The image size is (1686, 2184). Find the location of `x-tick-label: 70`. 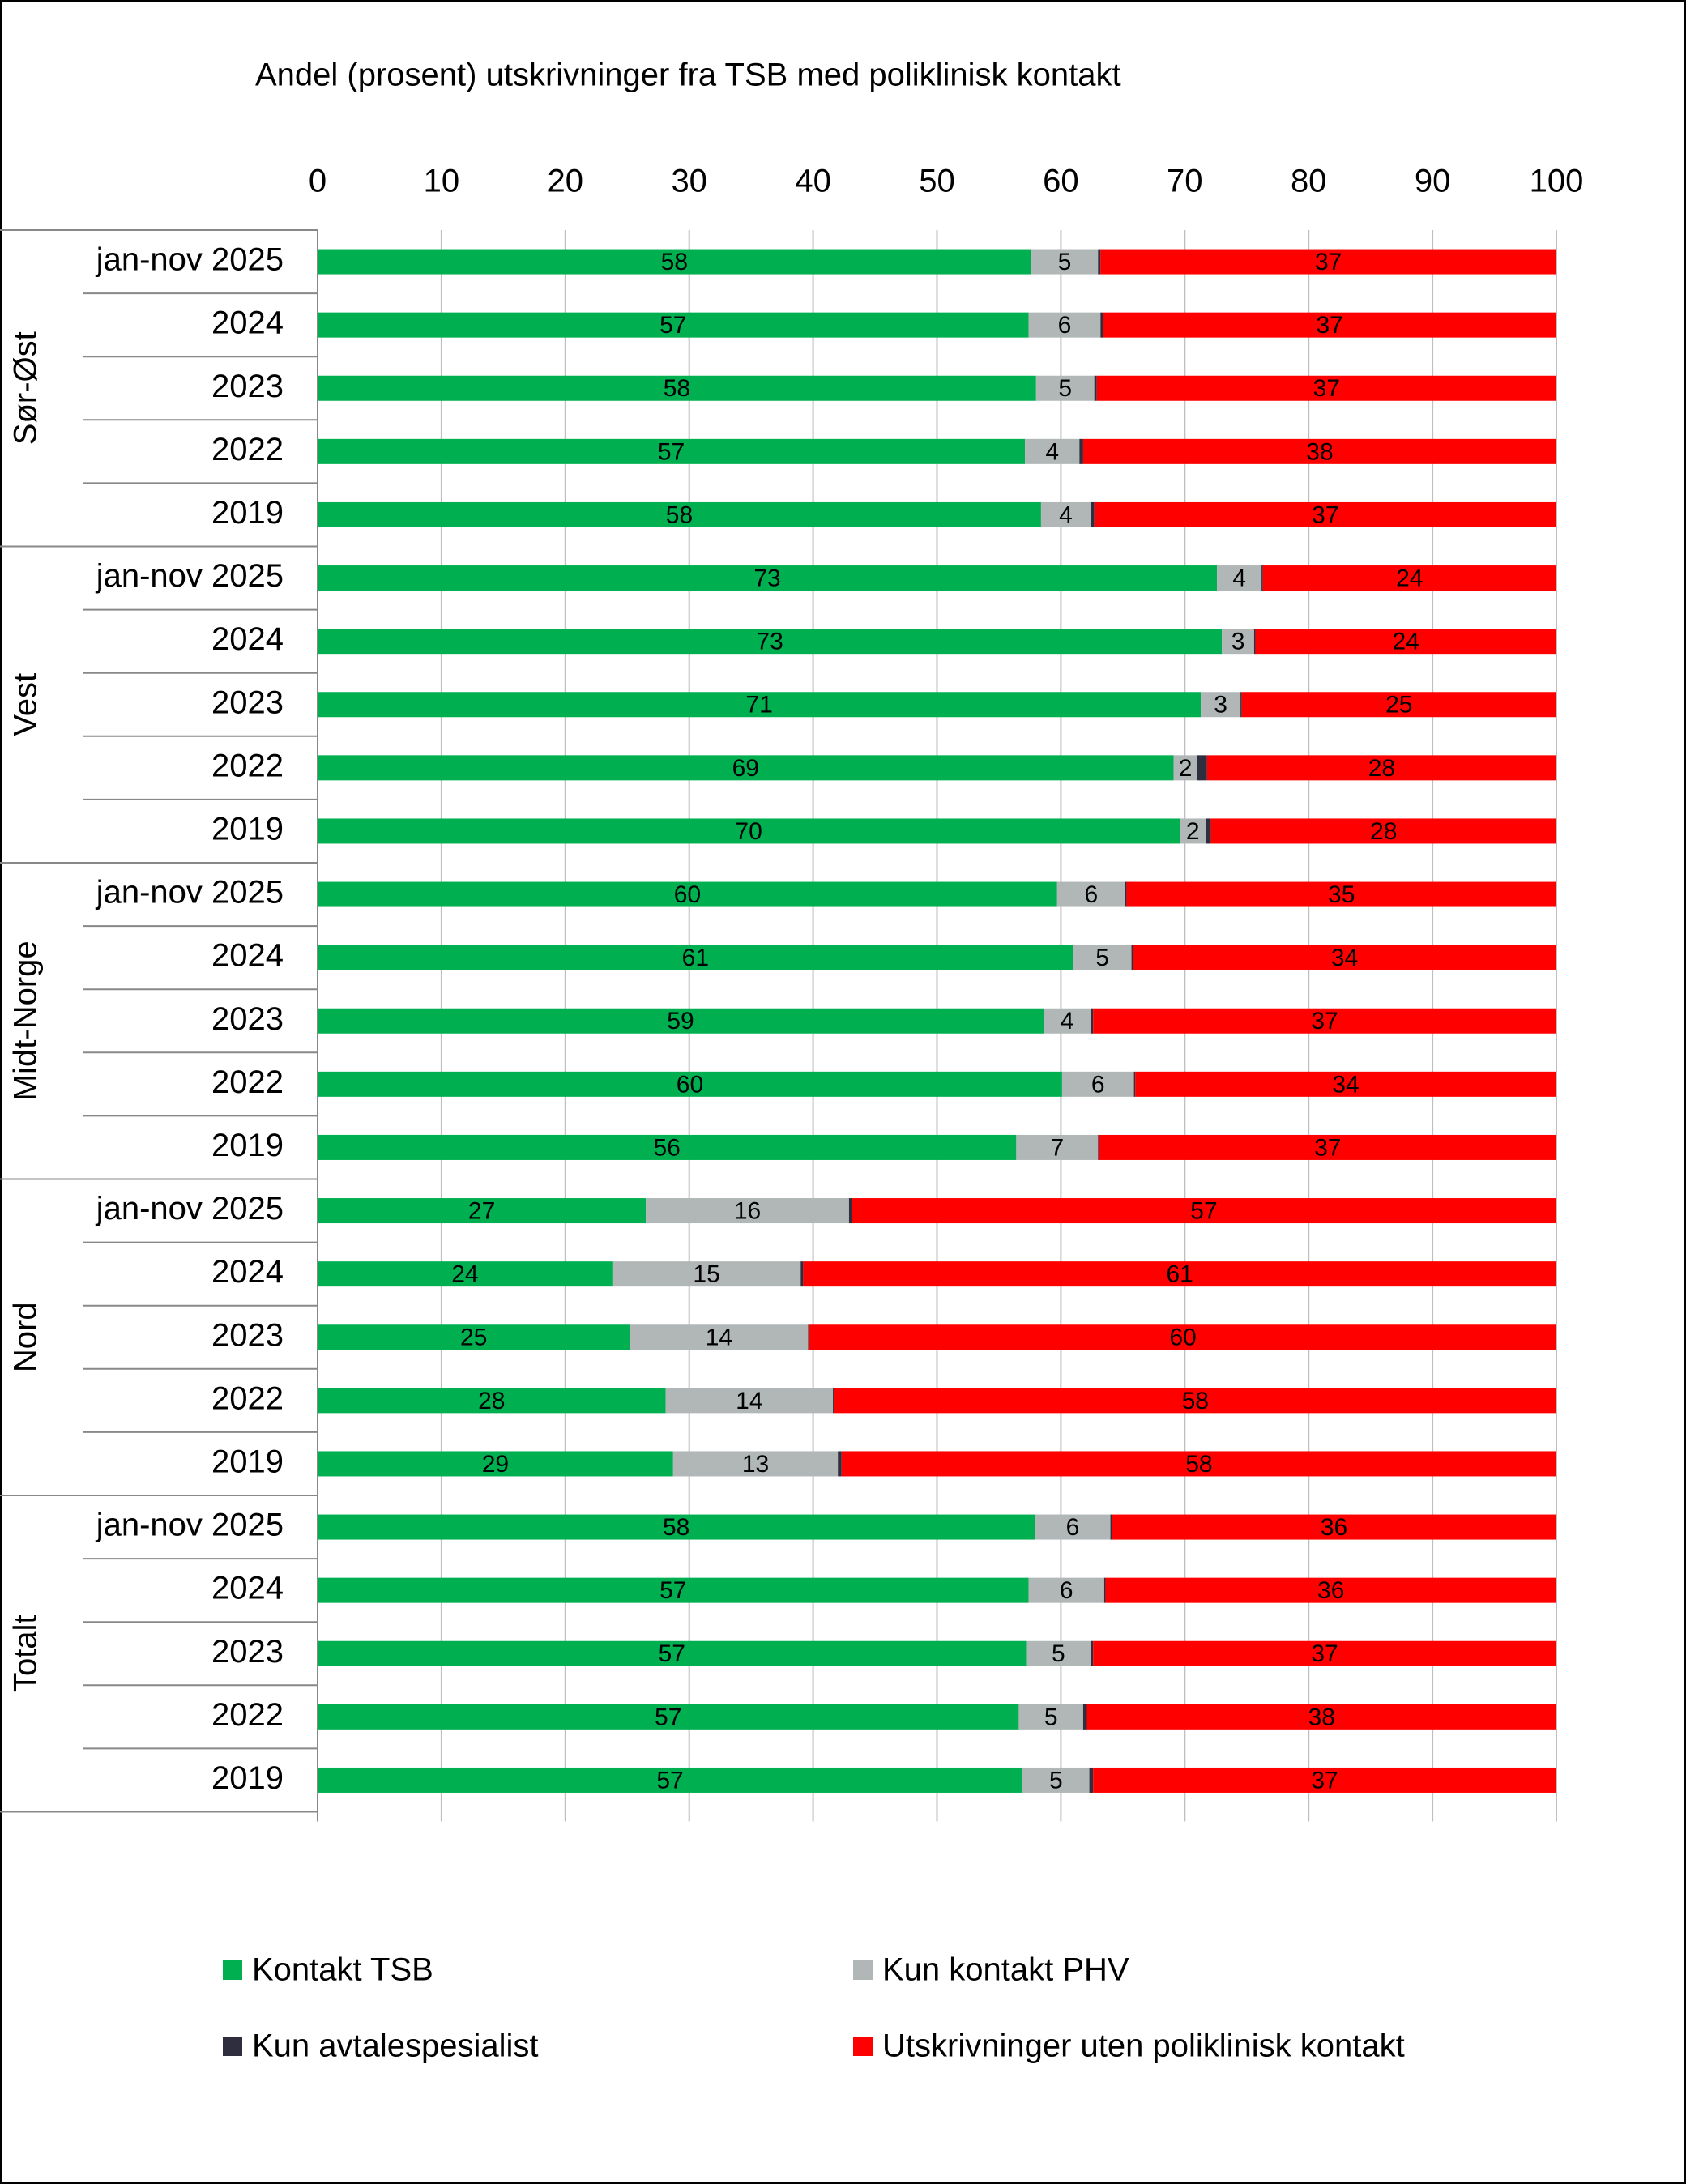

x-tick-label: 70 is located at coordinates (1185, 181).